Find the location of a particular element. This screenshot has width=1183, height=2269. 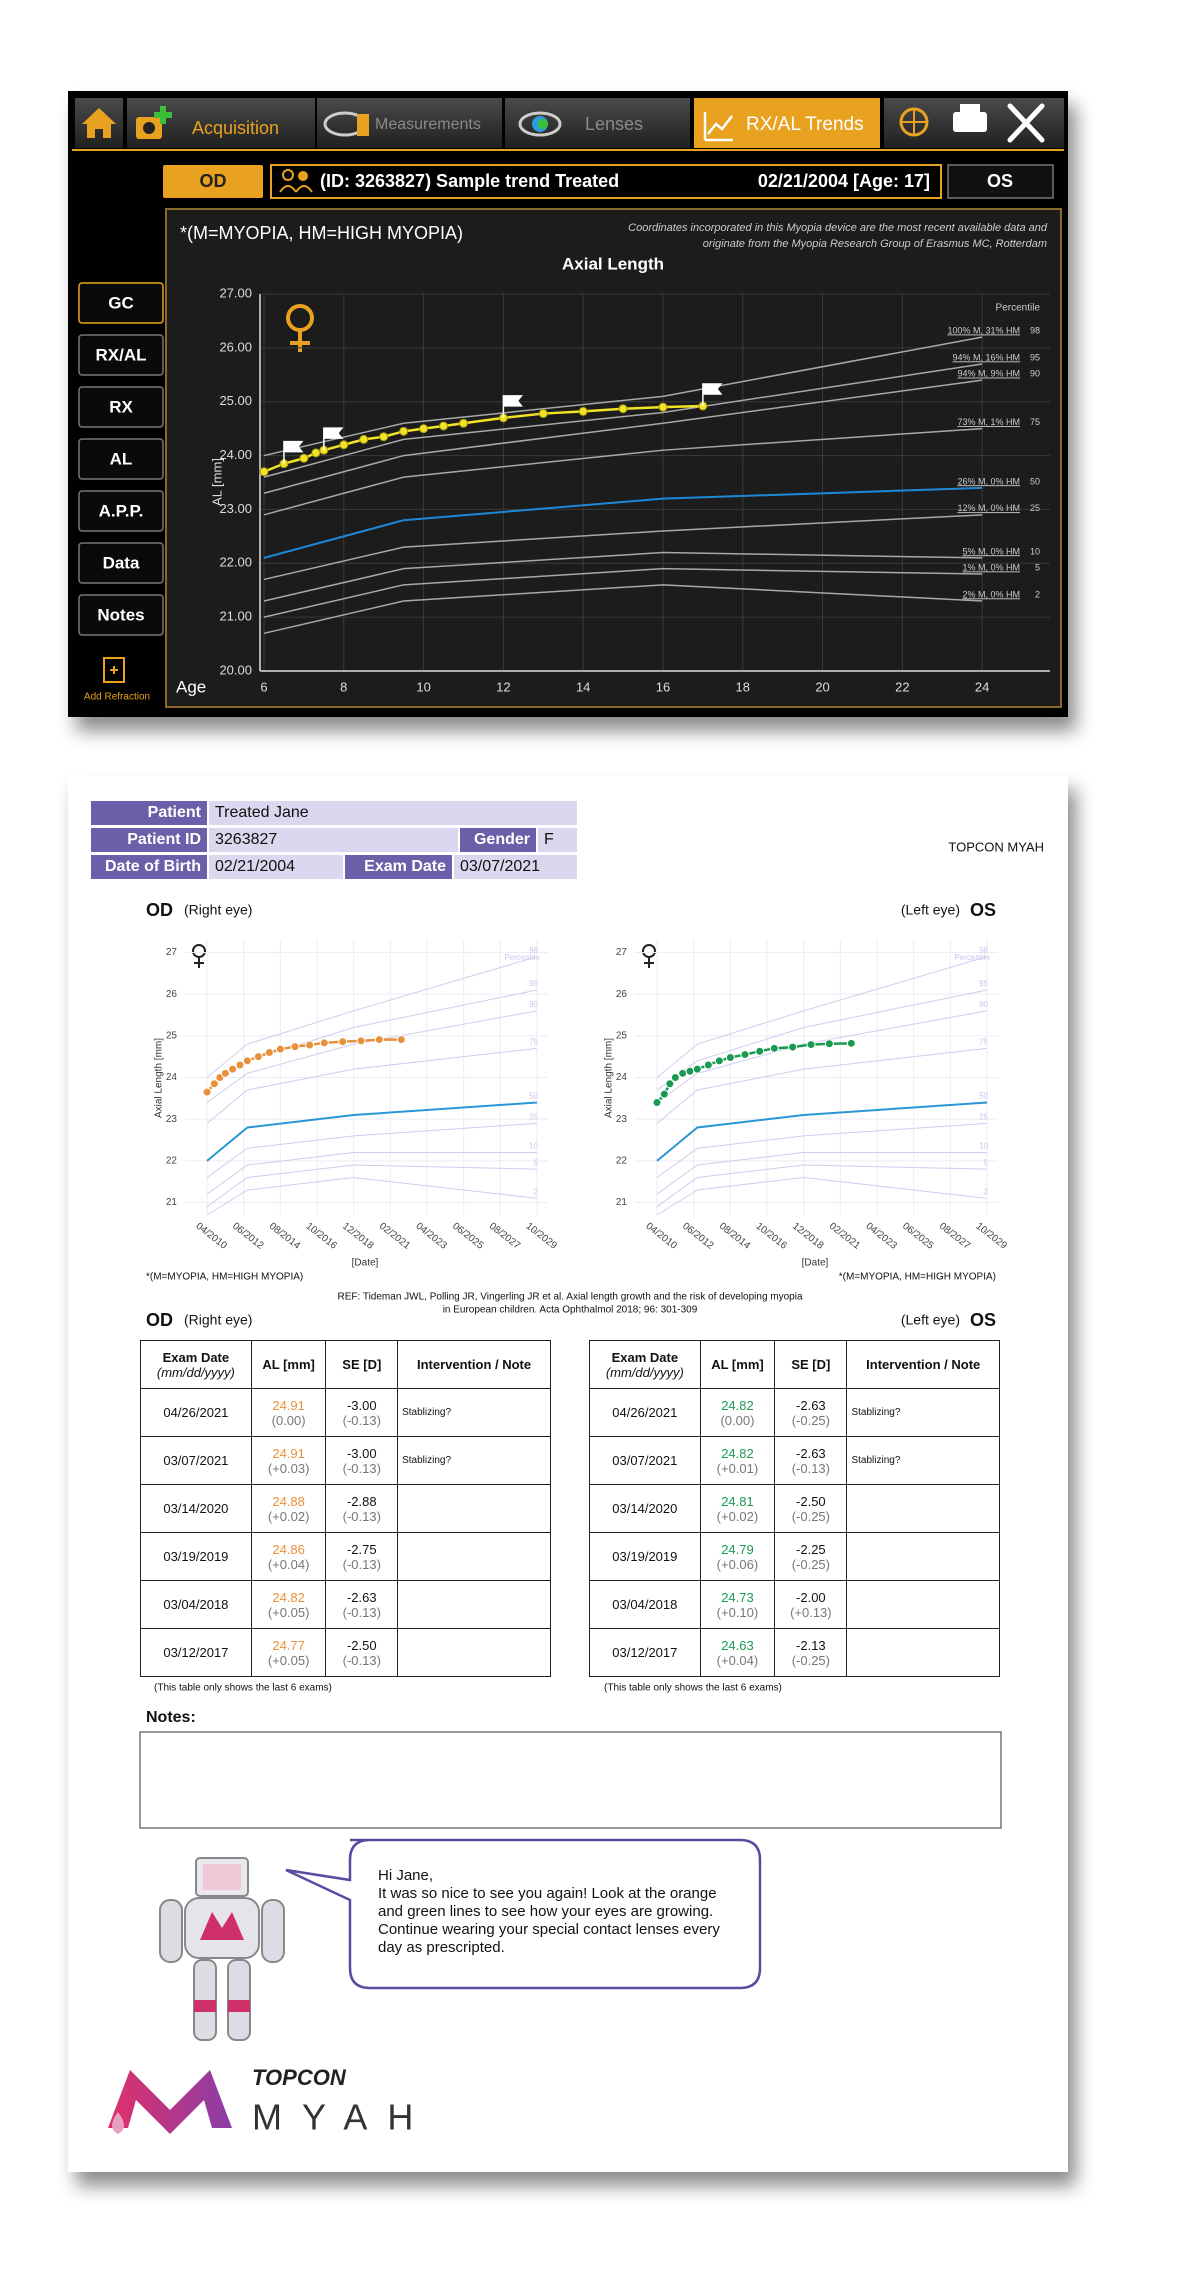

se-cell: -2.75 (-0.13) is located at coordinates (362, 1556).